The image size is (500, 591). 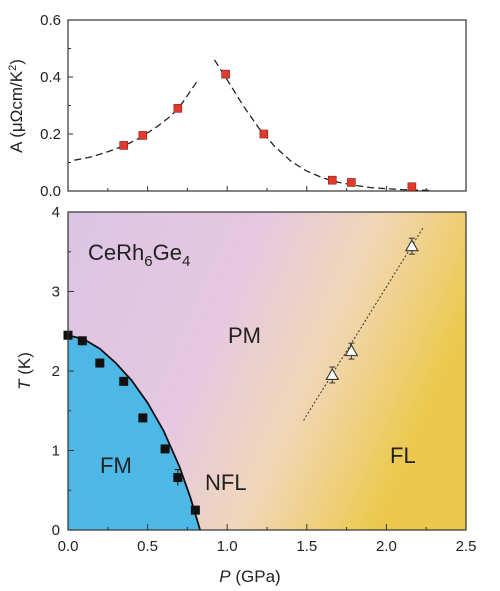 I want to click on y-tick-label: 1, so click(x=56, y=451).